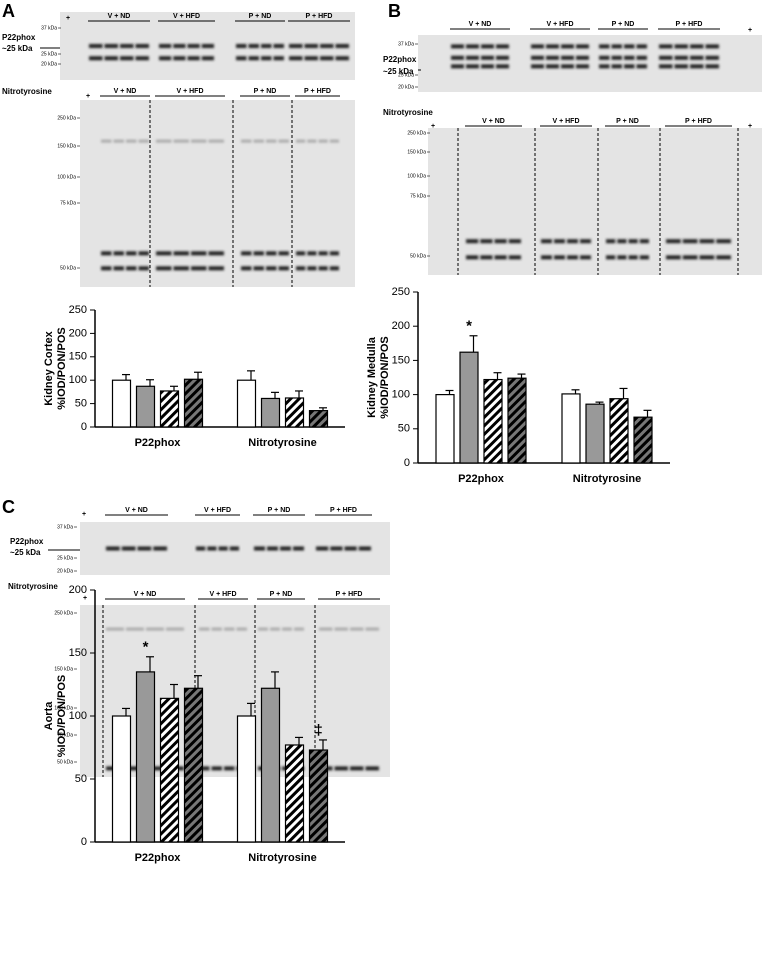 This screenshot has width=763, height=973. What do you see at coordinates (81, 779) in the screenshot?
I see `y-tick-label: 50` at bounding box center [81, 779].